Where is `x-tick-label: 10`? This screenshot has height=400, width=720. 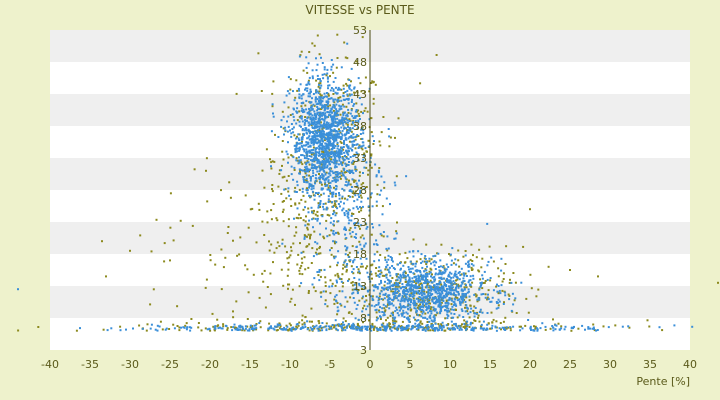 x-tick-label: 10 is located at coordinates (450, 364).